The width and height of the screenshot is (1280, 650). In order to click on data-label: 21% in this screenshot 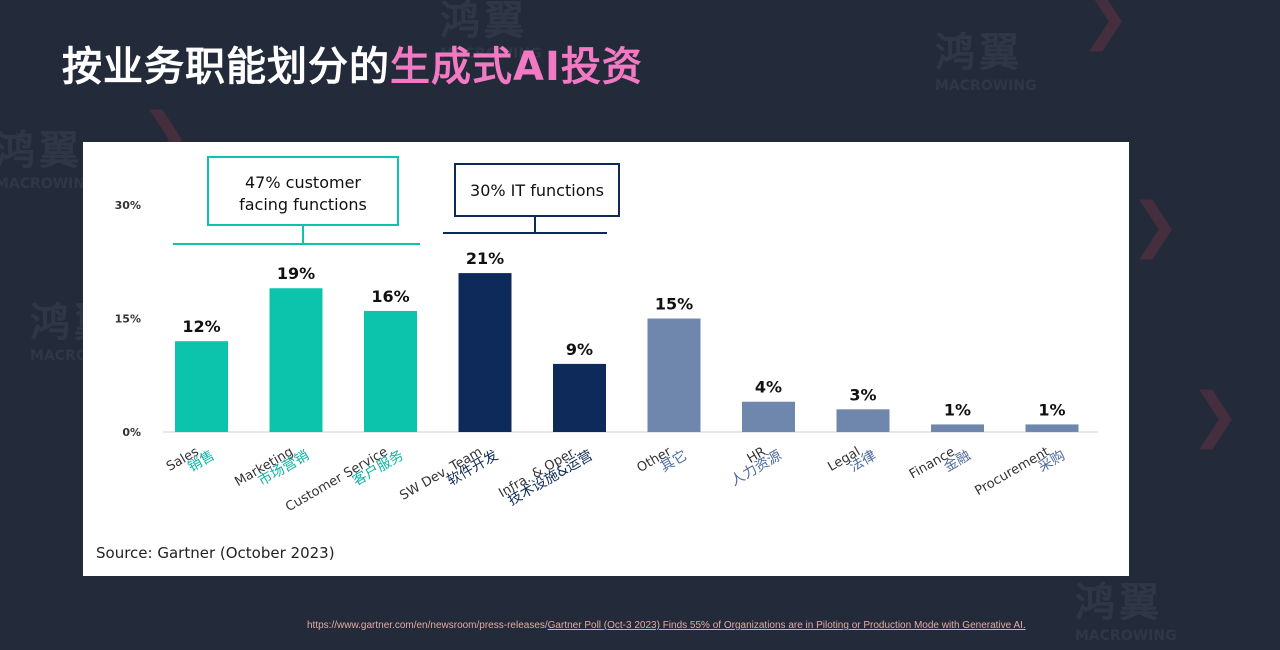, I will do `click(485, 258)`.